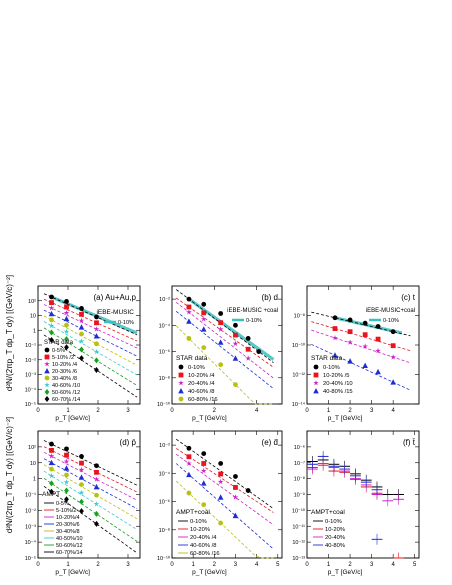 This screenshot has height=585, width=452. I want to click on y-tick-label-a: 10², so click(32, 302).